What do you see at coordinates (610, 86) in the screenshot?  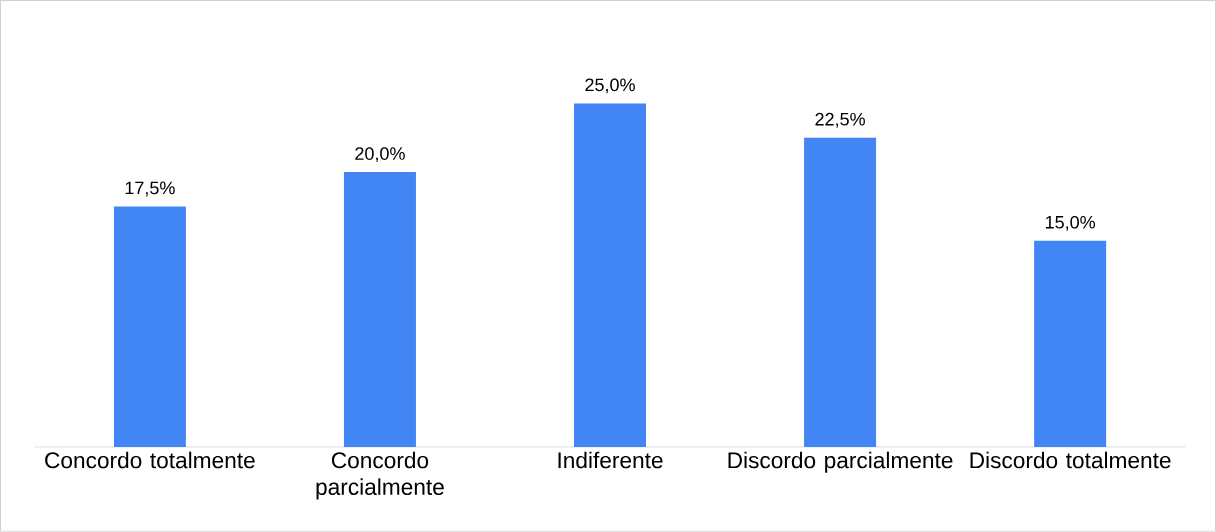 I see `data-label: 25,0%` at bounding box center [610, 86].